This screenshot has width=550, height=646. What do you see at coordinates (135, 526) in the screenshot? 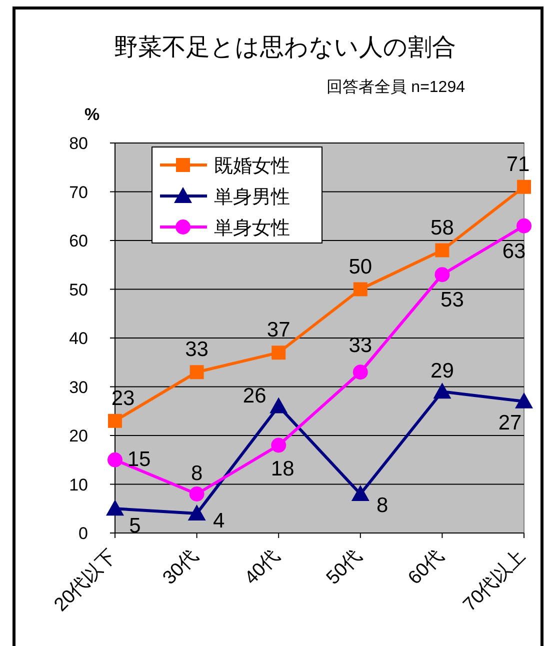
I see `data-label: 5` at bounding box center [135, 526].